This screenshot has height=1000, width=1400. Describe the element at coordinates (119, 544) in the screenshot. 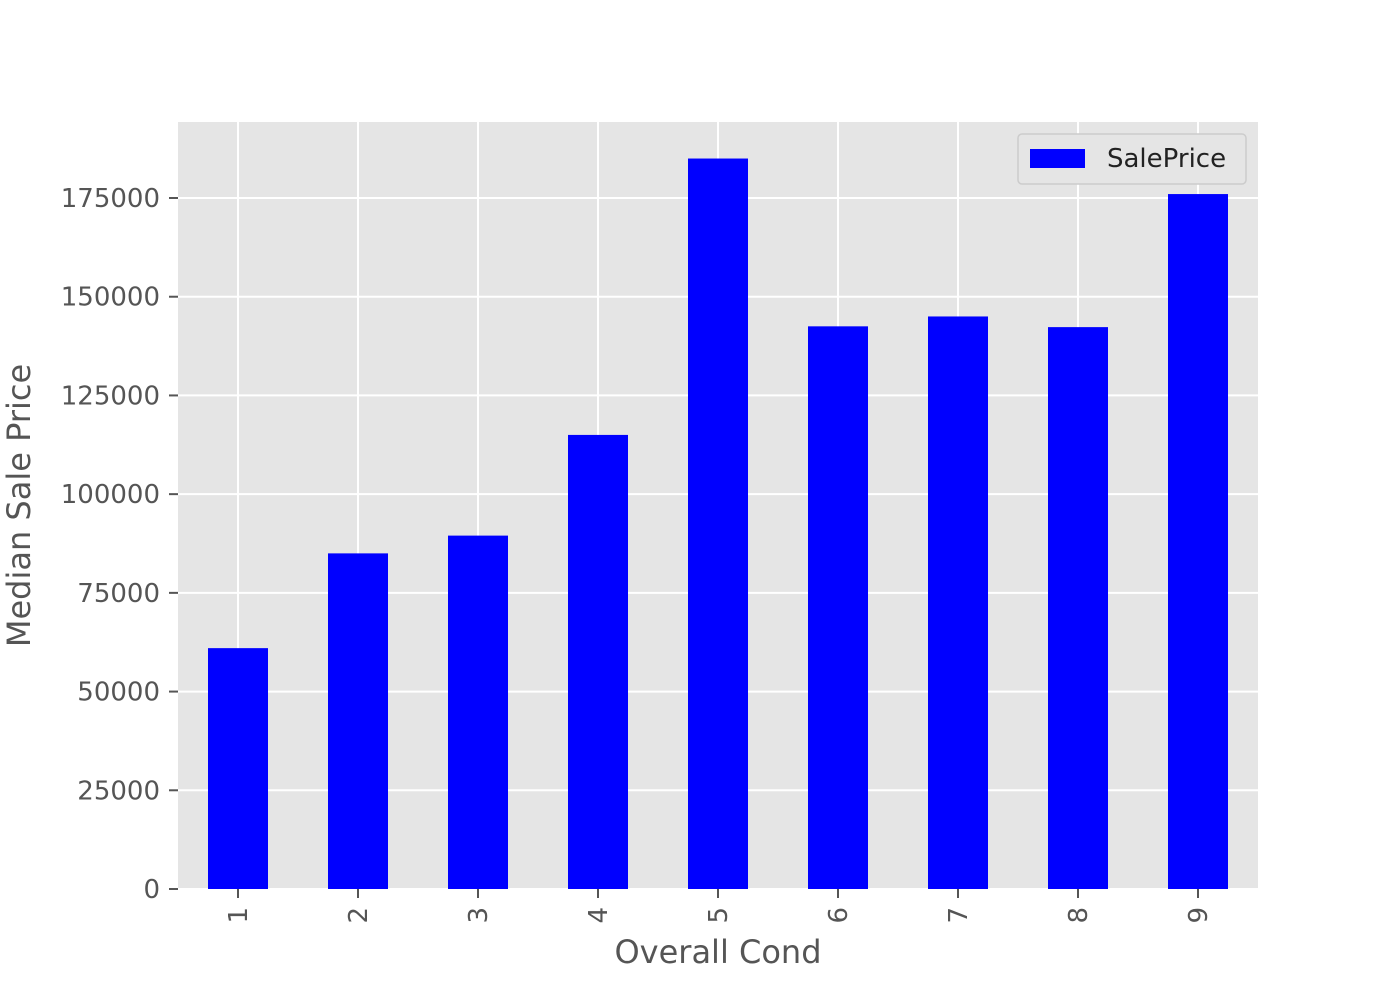

I see `y-axis-ticks: 0 25000 50000 75000 100000 125000 150000 175000` at that location.